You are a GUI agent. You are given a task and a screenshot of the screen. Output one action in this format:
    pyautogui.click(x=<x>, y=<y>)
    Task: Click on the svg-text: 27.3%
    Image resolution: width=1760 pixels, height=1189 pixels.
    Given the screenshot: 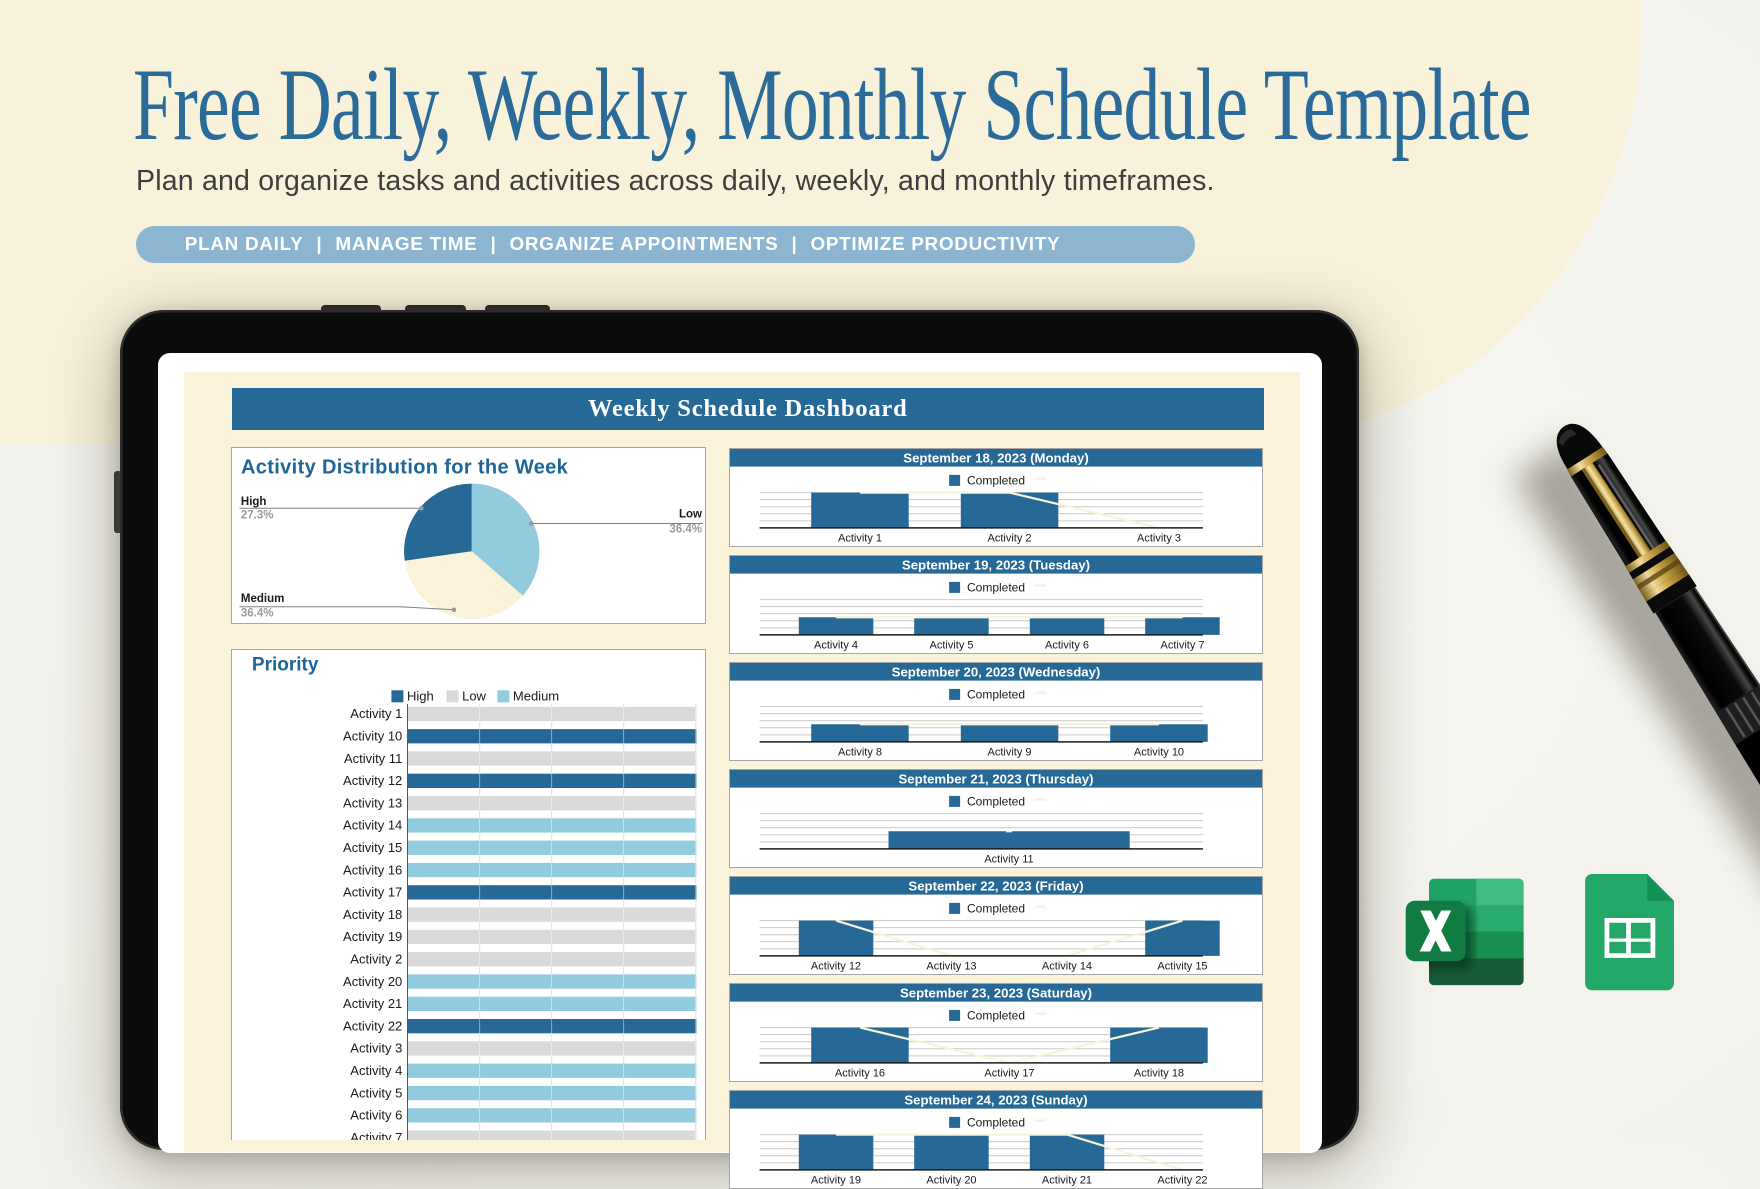 What is the action you would take?
    pyautogui.click(x=257, y=515)
    